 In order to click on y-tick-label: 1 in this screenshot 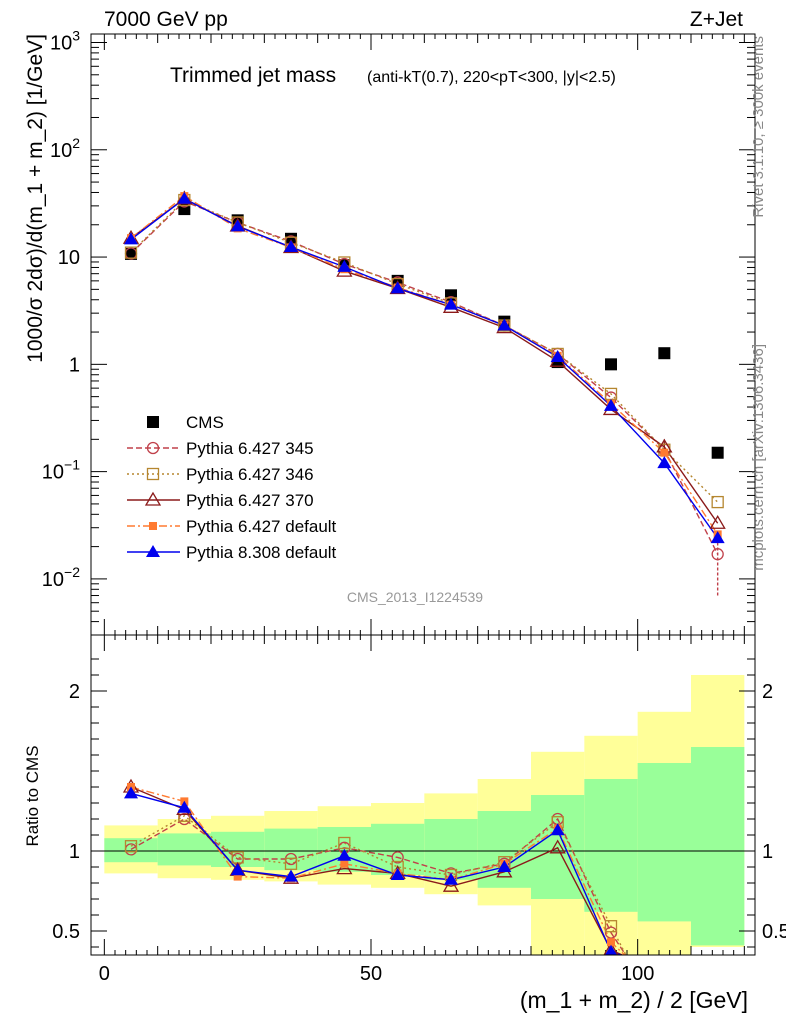, I will do `click(74, 365)`.